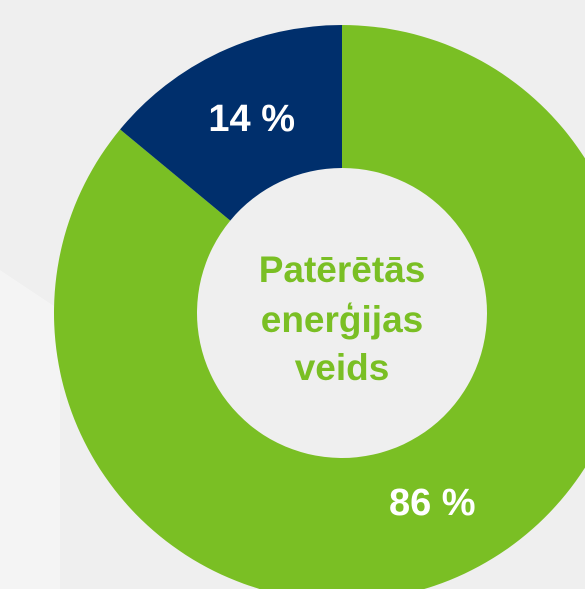 The image size is (585, 589). I want to click on value-label: 86 %, so click(432, 503).